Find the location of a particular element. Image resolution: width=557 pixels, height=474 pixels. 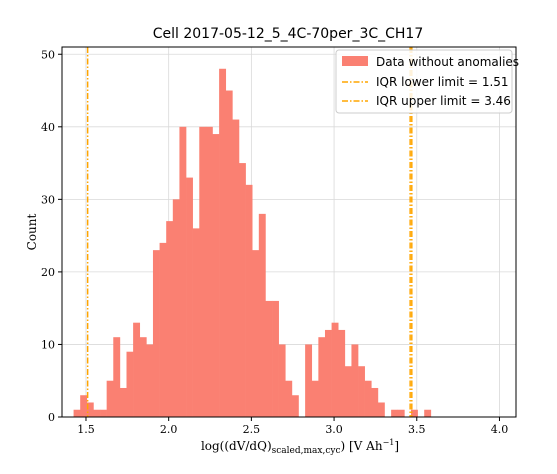

y-axis-ticks: 0 10 20 30 40 50 is located at coordinates (51, 236).